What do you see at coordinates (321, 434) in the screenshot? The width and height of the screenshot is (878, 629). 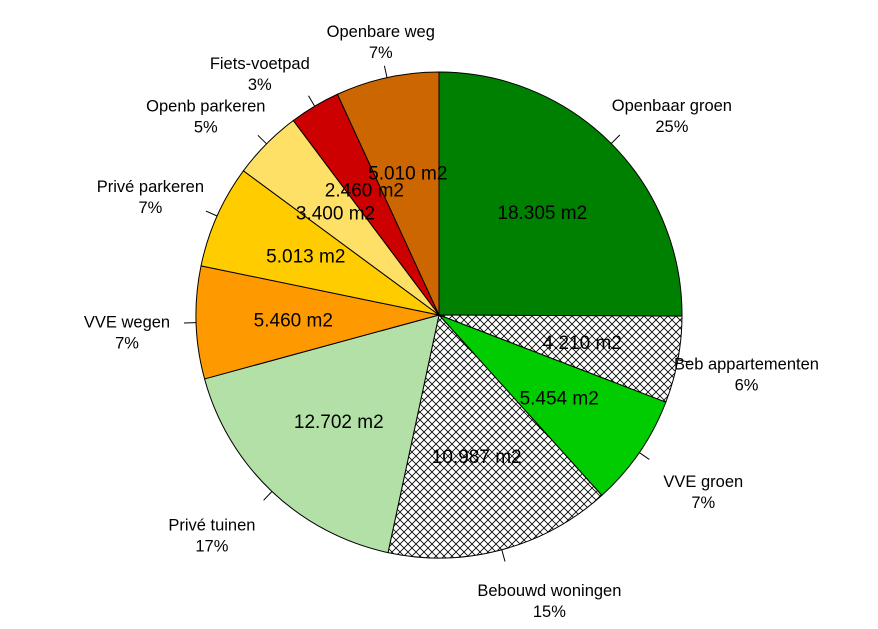 I see `slice-prive-tuinen` at bounding box center [321, 434].